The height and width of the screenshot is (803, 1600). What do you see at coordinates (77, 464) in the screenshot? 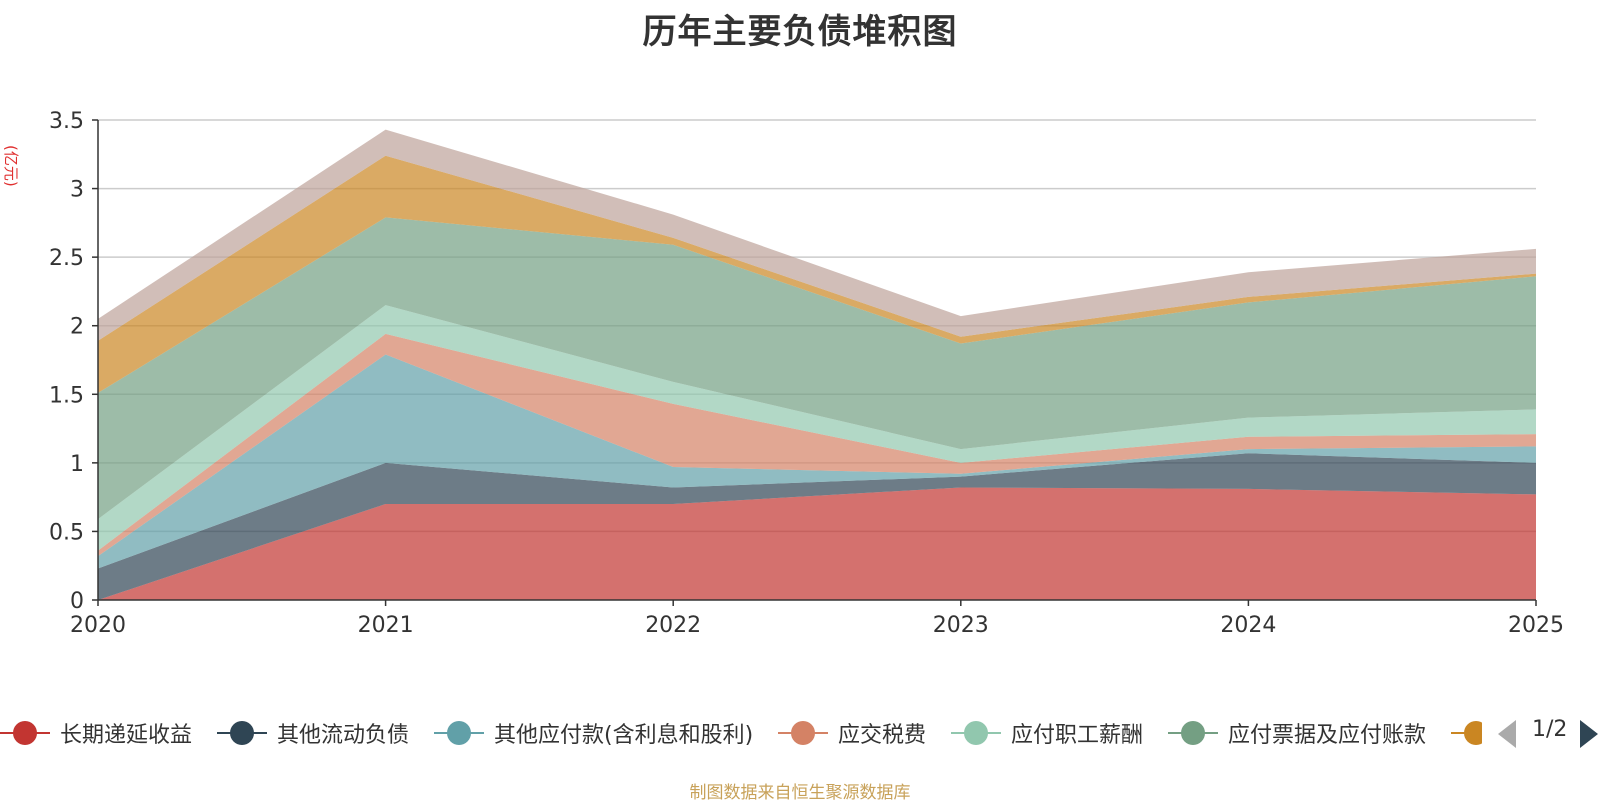
I see `y-tick-label: 1` at bounding box center [77, 464].